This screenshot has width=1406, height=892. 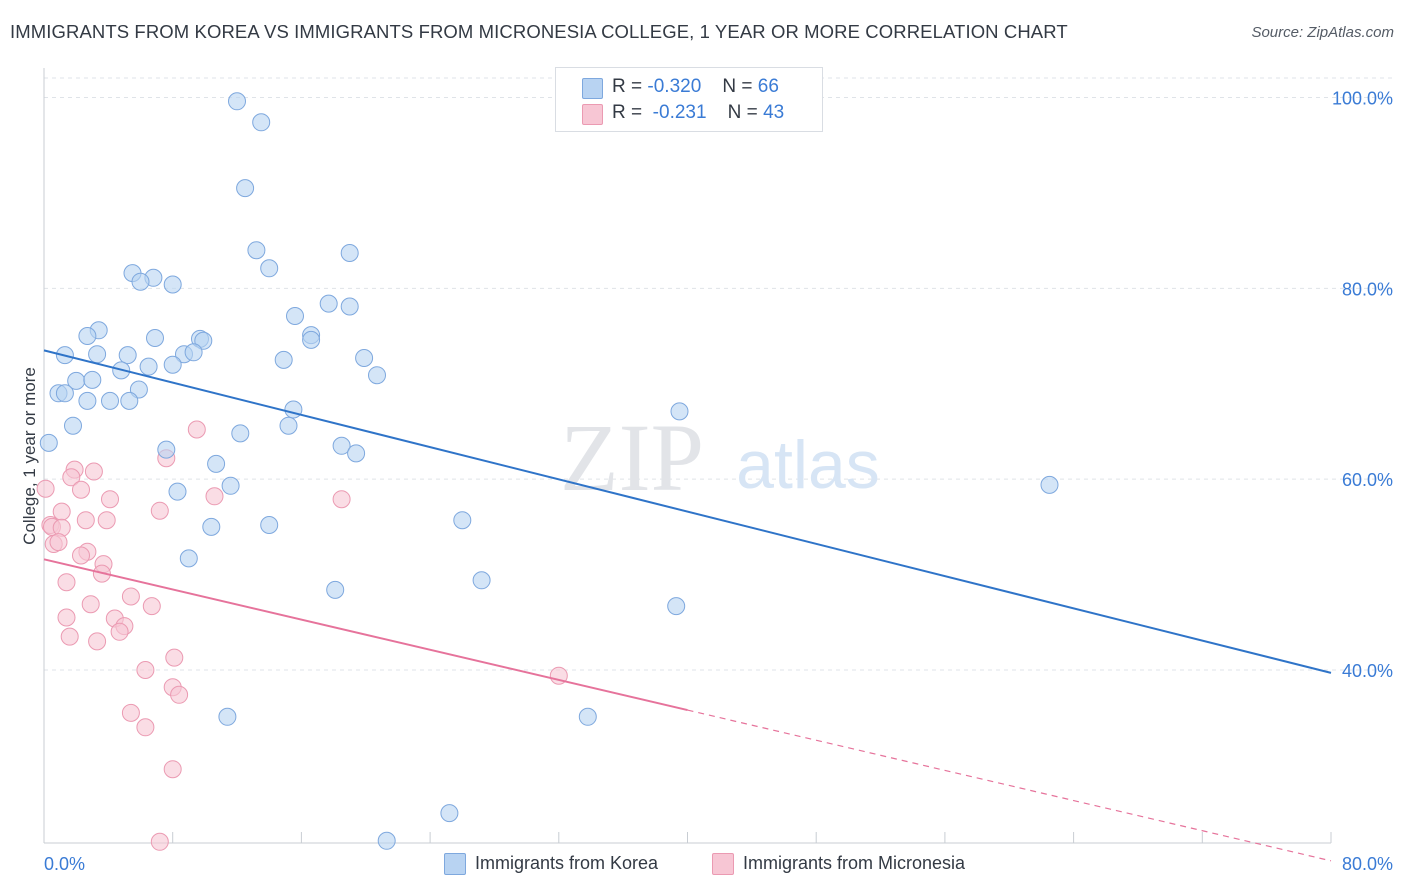 What do you see at coordinates (774, 112) in the screenshot?
I see `micronesia-n-value: 43` at bounding box center [774, 112].